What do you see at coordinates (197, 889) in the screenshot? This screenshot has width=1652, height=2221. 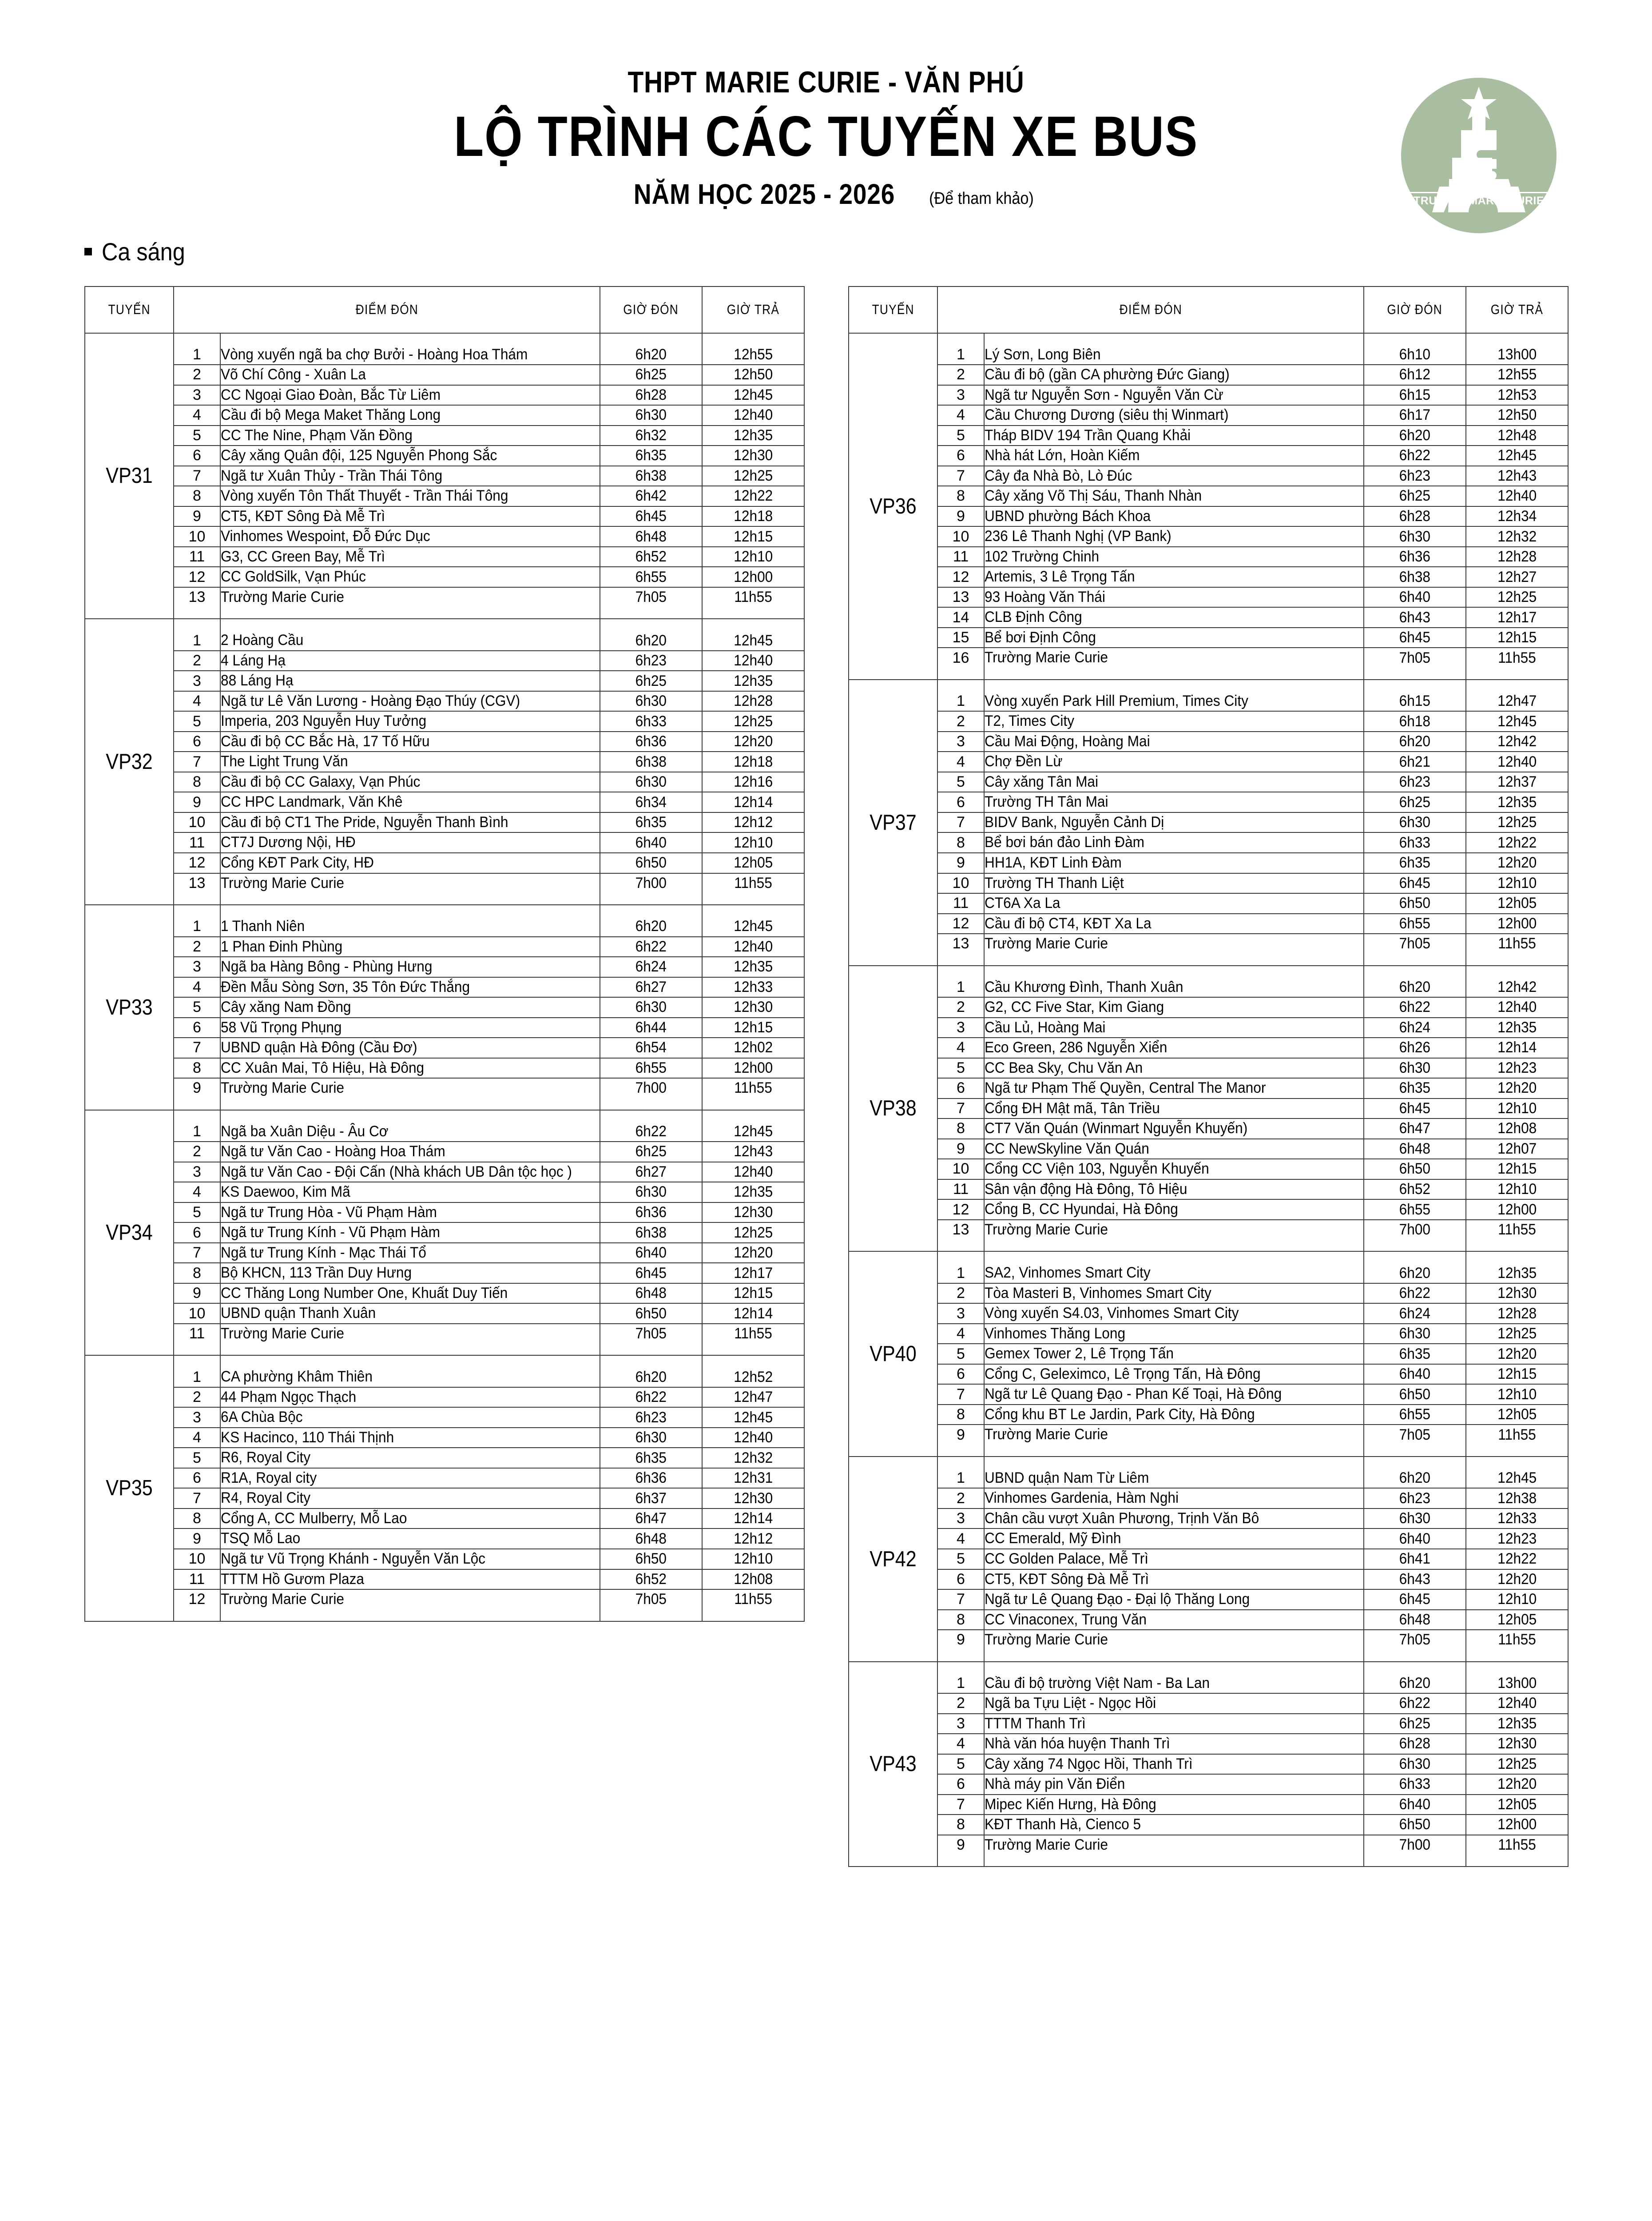 I see `stop-index-cell: 13` at bounding box center [197, 889].